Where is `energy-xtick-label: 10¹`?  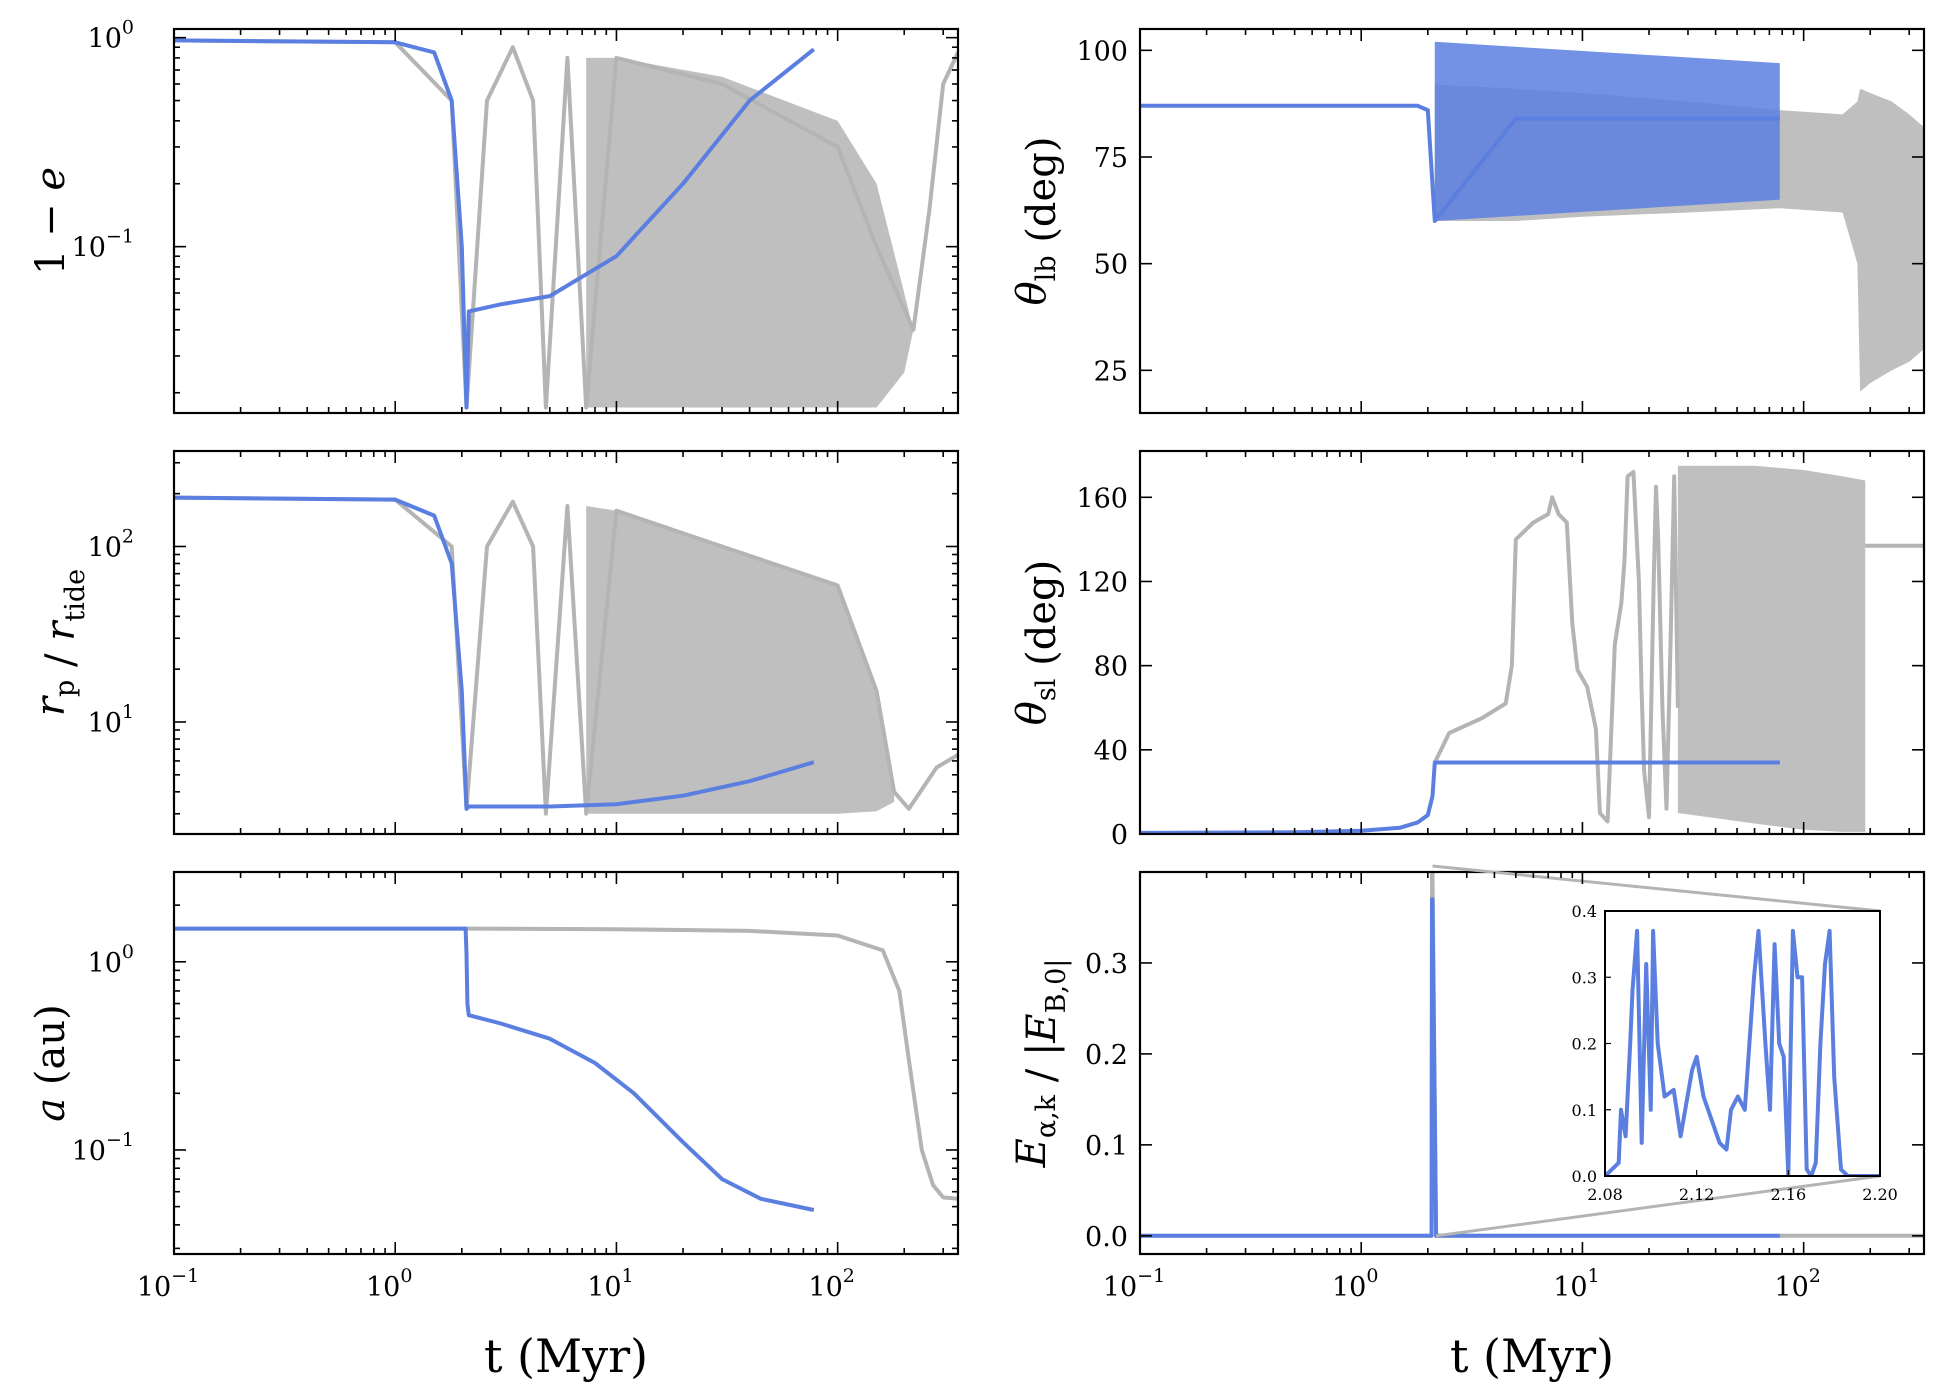
energy-xtick-label: 10¹ is located at coordinates (1576, 1284).